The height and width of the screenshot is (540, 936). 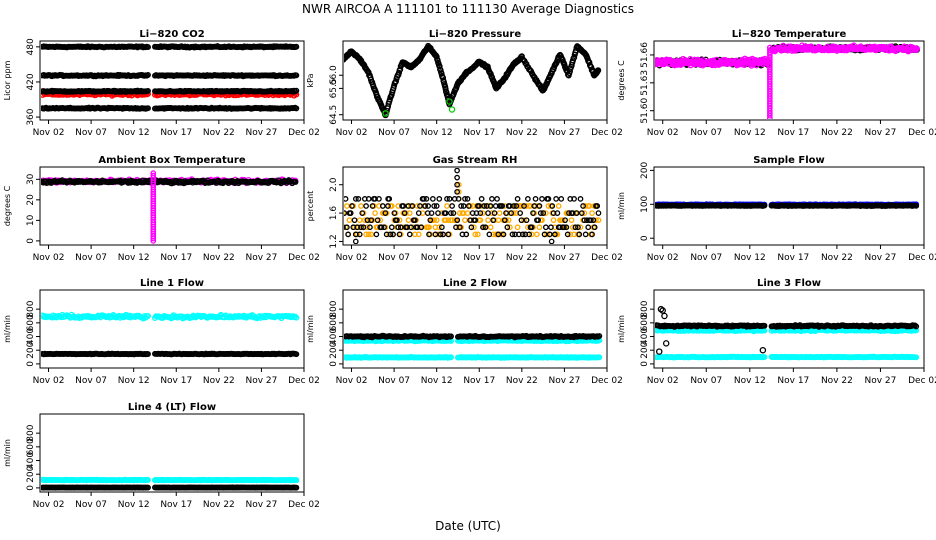 I want to click on y-tick-label: 30, so click(x=31, y=179).